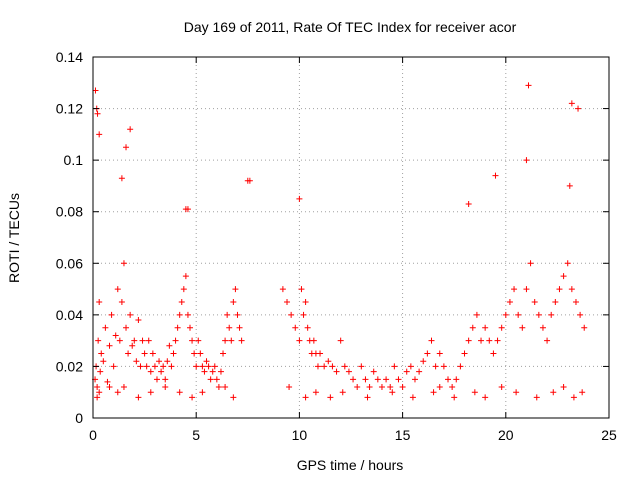  I want to click on x-tick-label: 20, so click(506, 435).